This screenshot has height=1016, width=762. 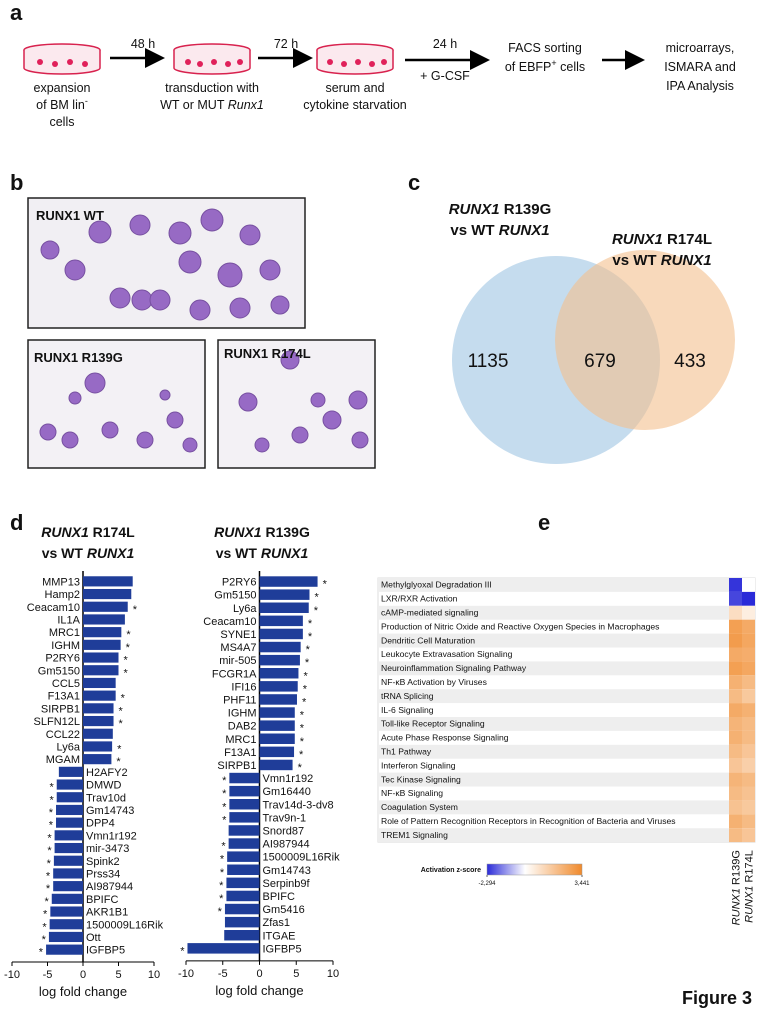 I want to click on legend-title: Activation z-score, so click(x=451, y=870).